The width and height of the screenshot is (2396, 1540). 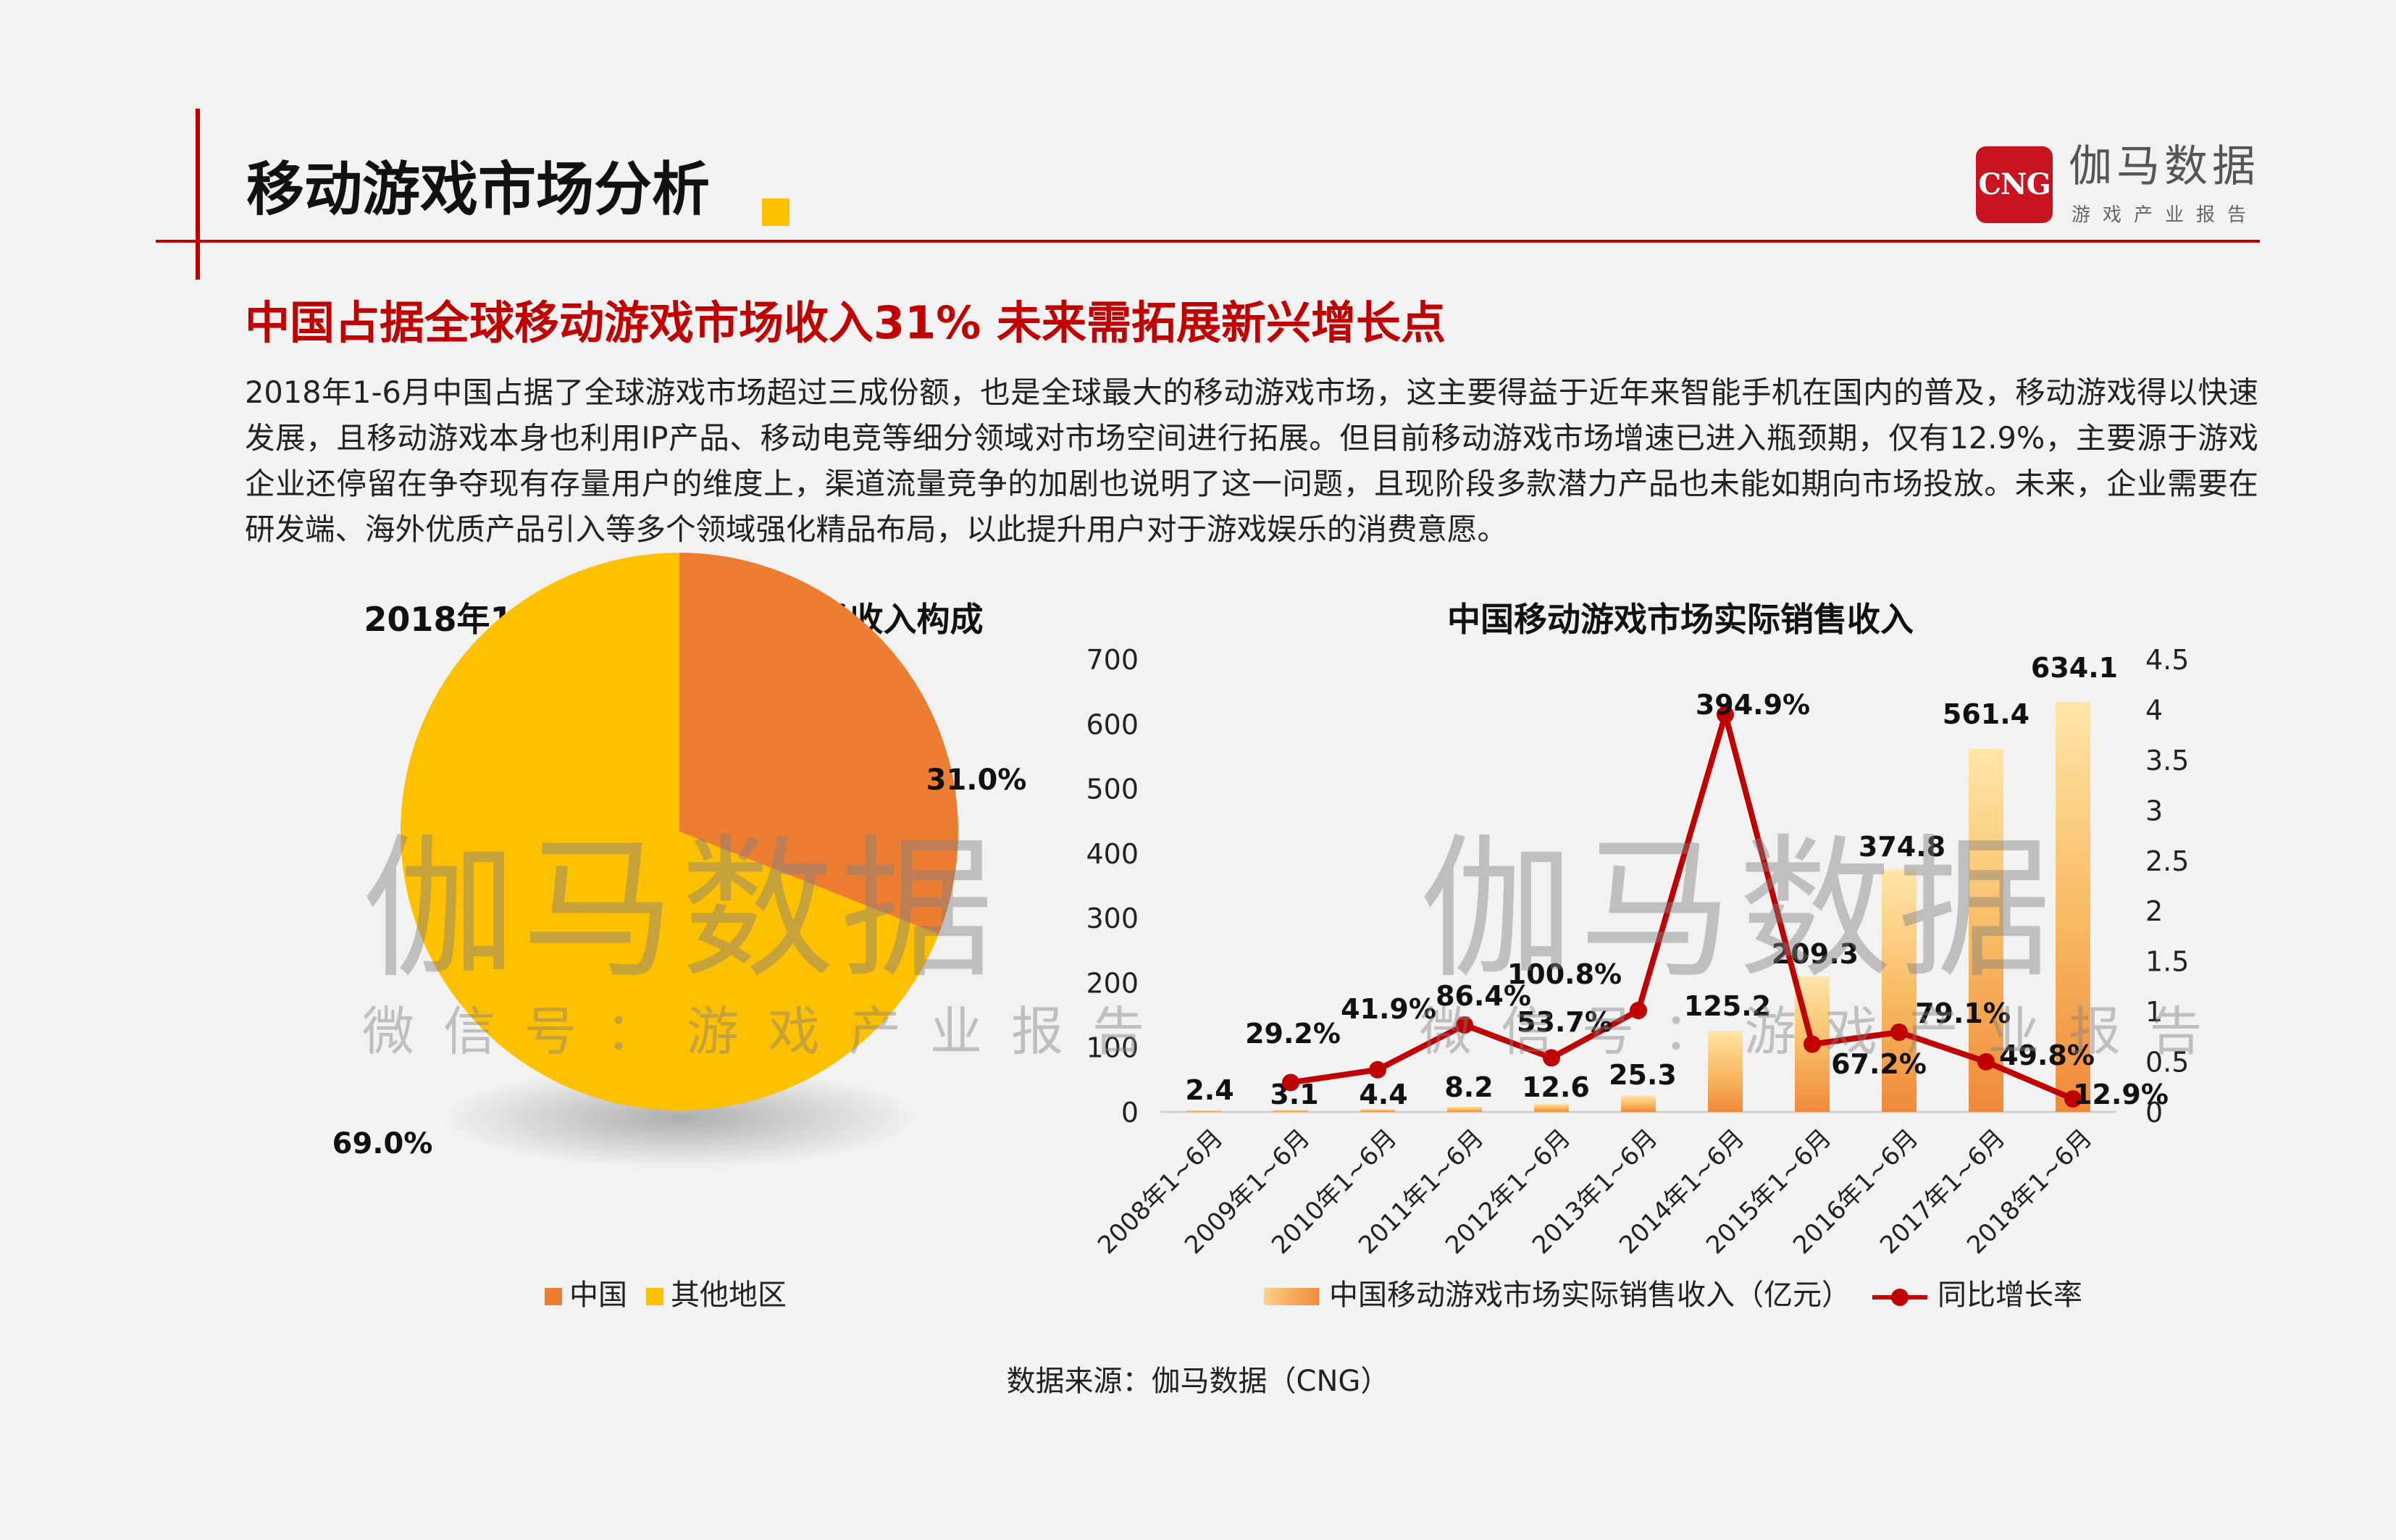 What do you see at coordinates (2010, 1295) in the screenshot?
I see `legend-label-growth: 同比增长率` at bounding box center [2010, 1295].